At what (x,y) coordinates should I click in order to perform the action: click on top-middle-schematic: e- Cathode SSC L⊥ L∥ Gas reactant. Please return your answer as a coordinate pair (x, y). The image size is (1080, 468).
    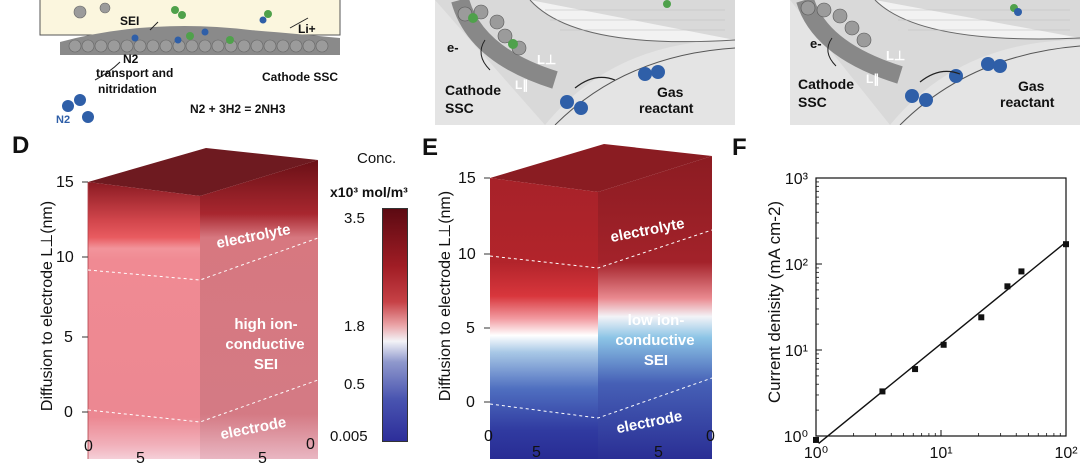
    Looking at the image, I should click on (585, 63).